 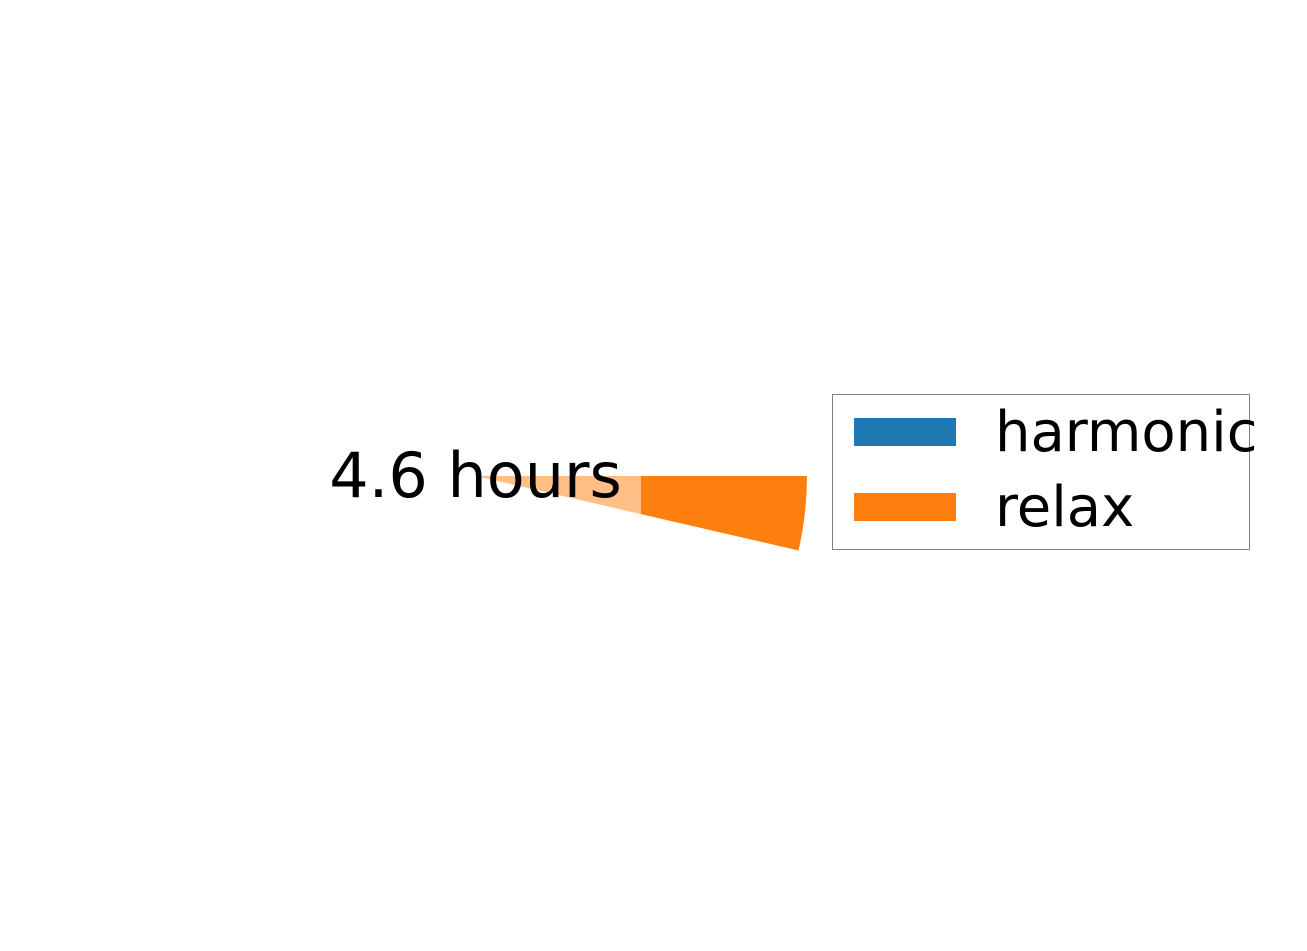 I want to click on legend-swatch-relax, so click(x=905, y=507).